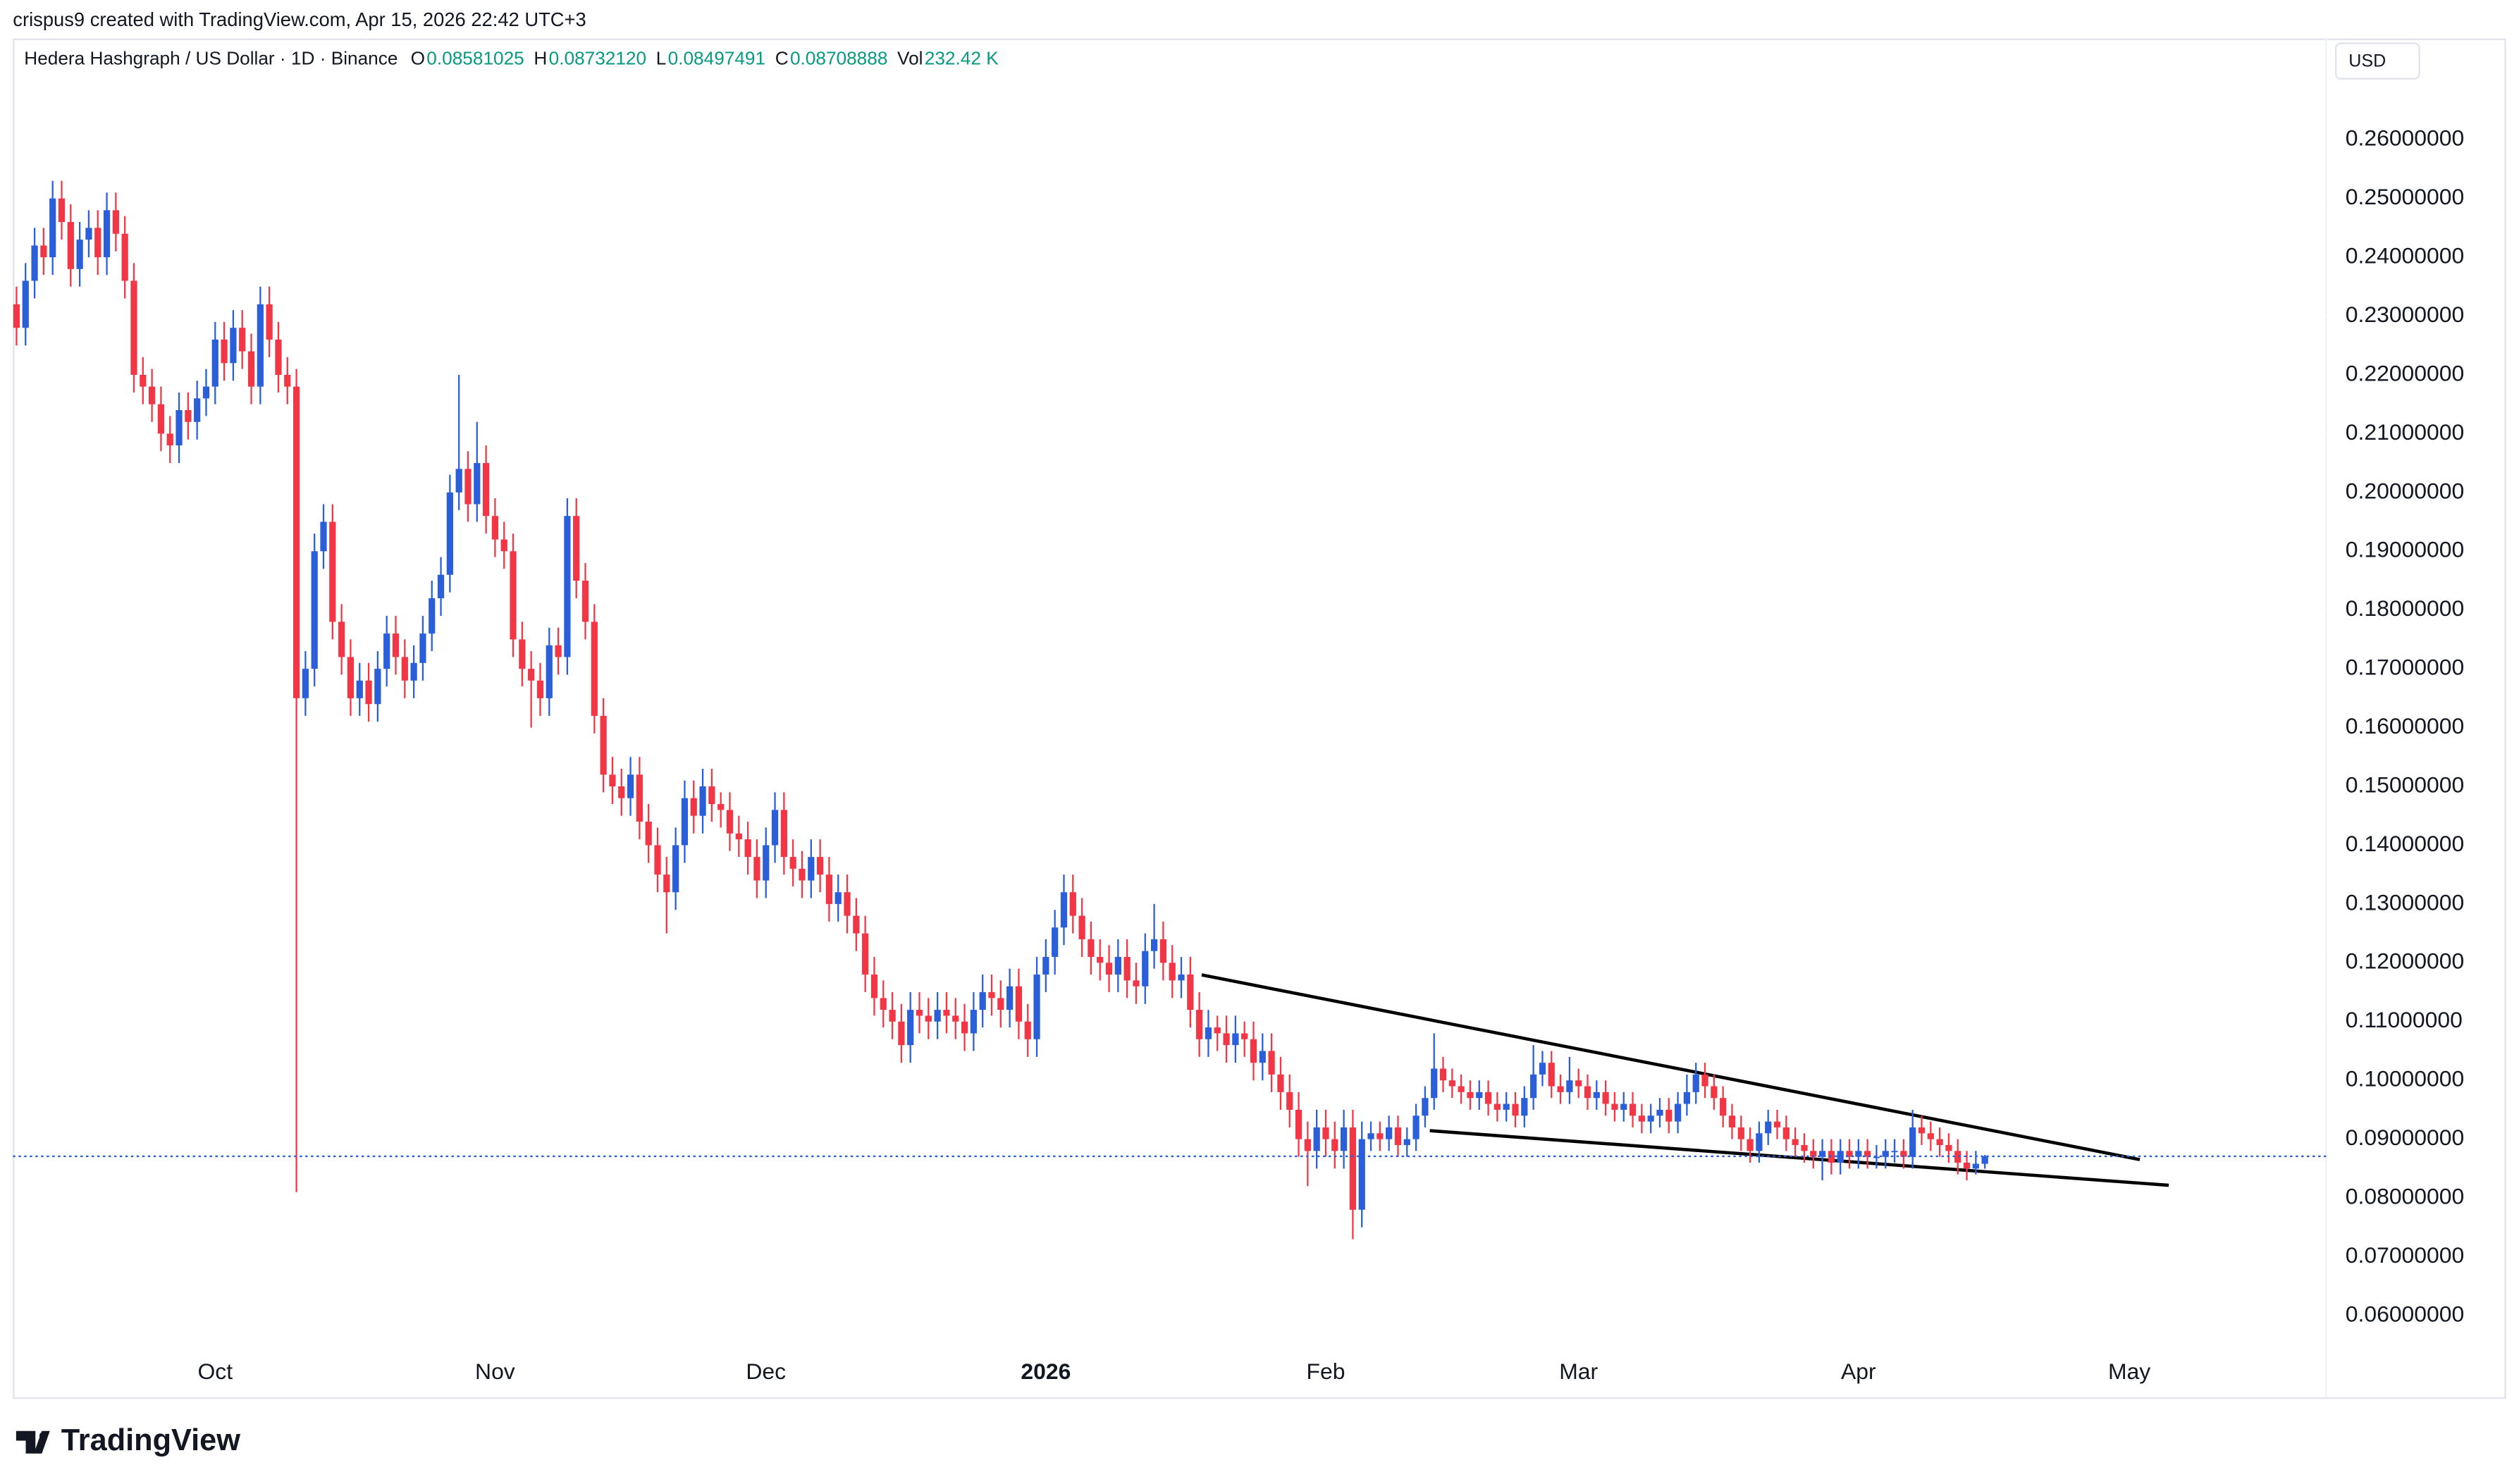 The height and width of the screenshot is (1484, 2519). I want to click on y-tick-label: 0.08000000, so click(2405, 1195).